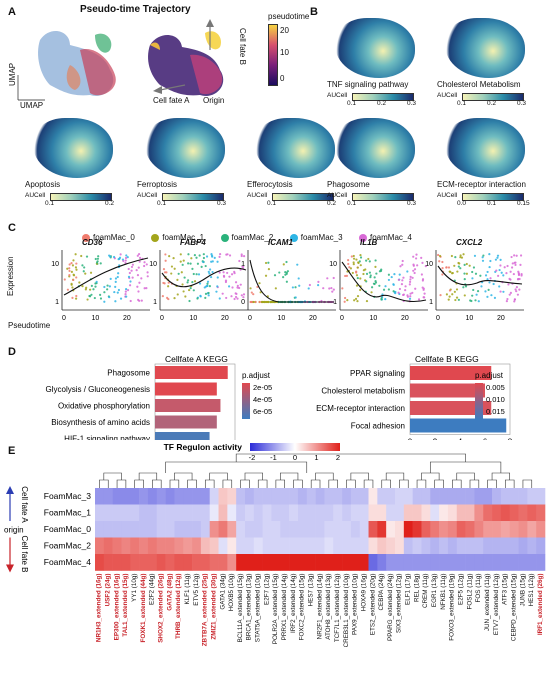 Image resolution: width=550 pixels, height=695 pixels. Describe the element at coordinates (522, 103) in the screenshot. I see `aucell-tick-label: 0.3` at that location.